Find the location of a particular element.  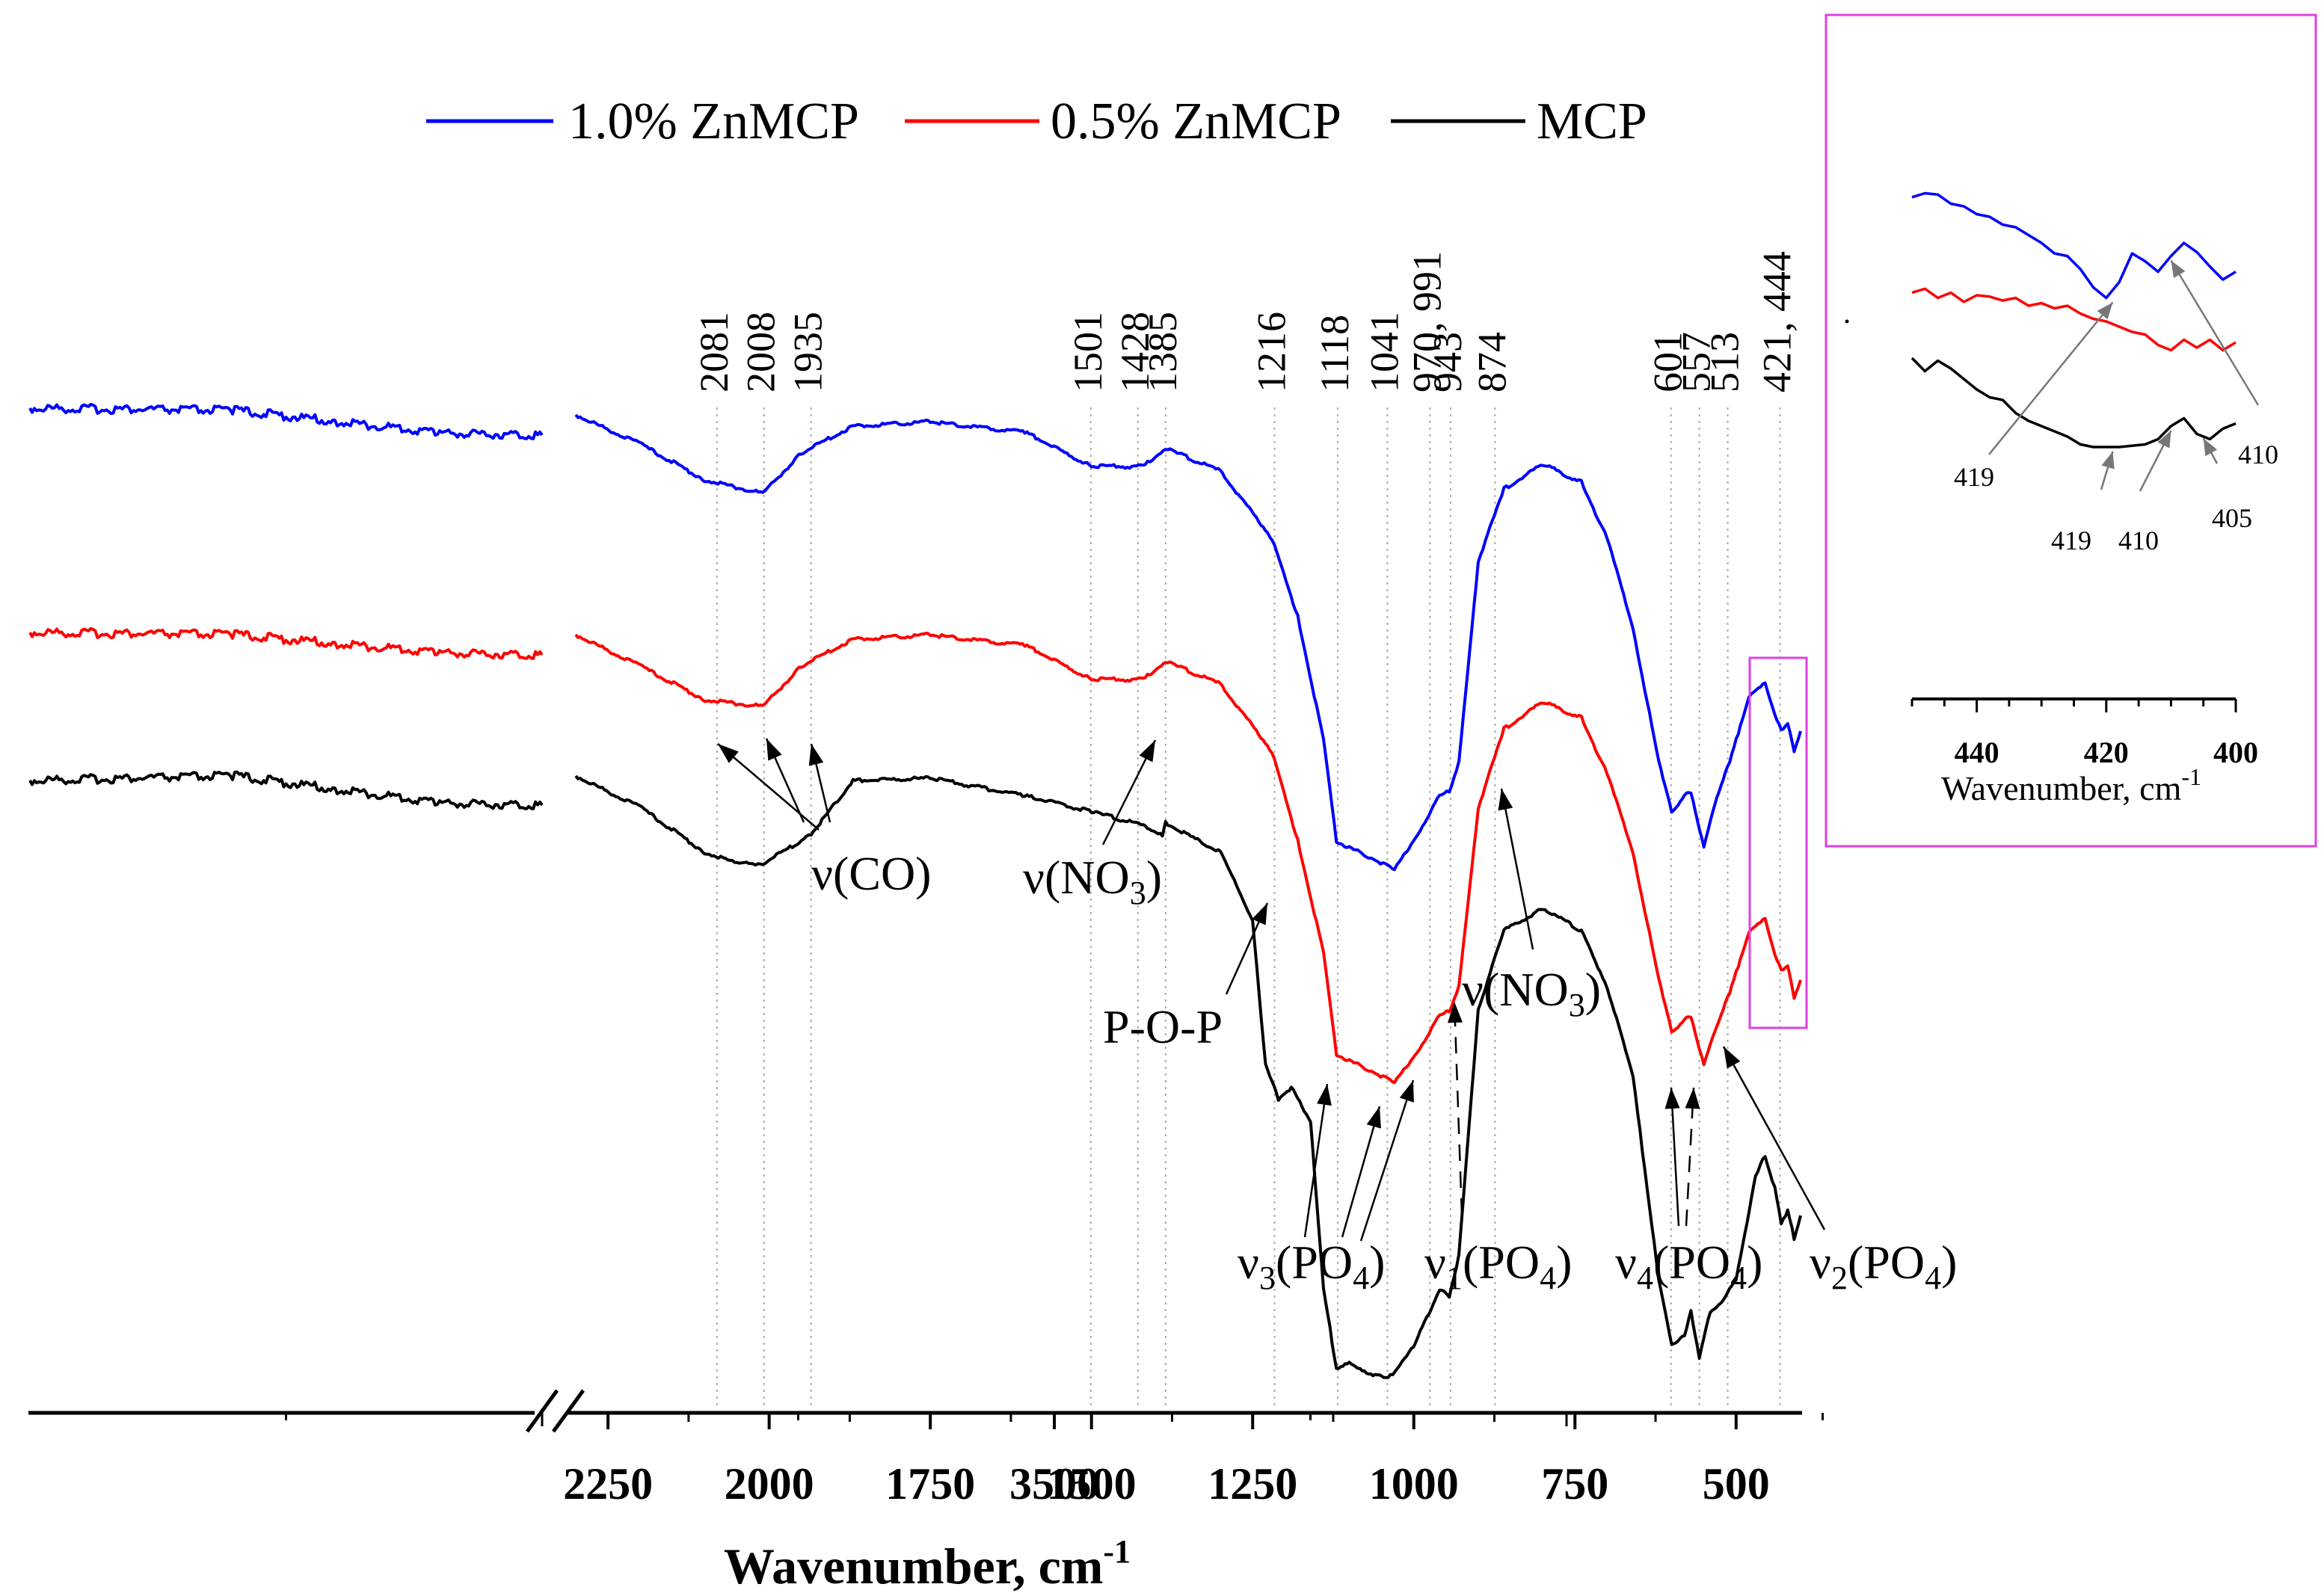

x-tick-label: 2250 is located at coordinates (608, 1484).